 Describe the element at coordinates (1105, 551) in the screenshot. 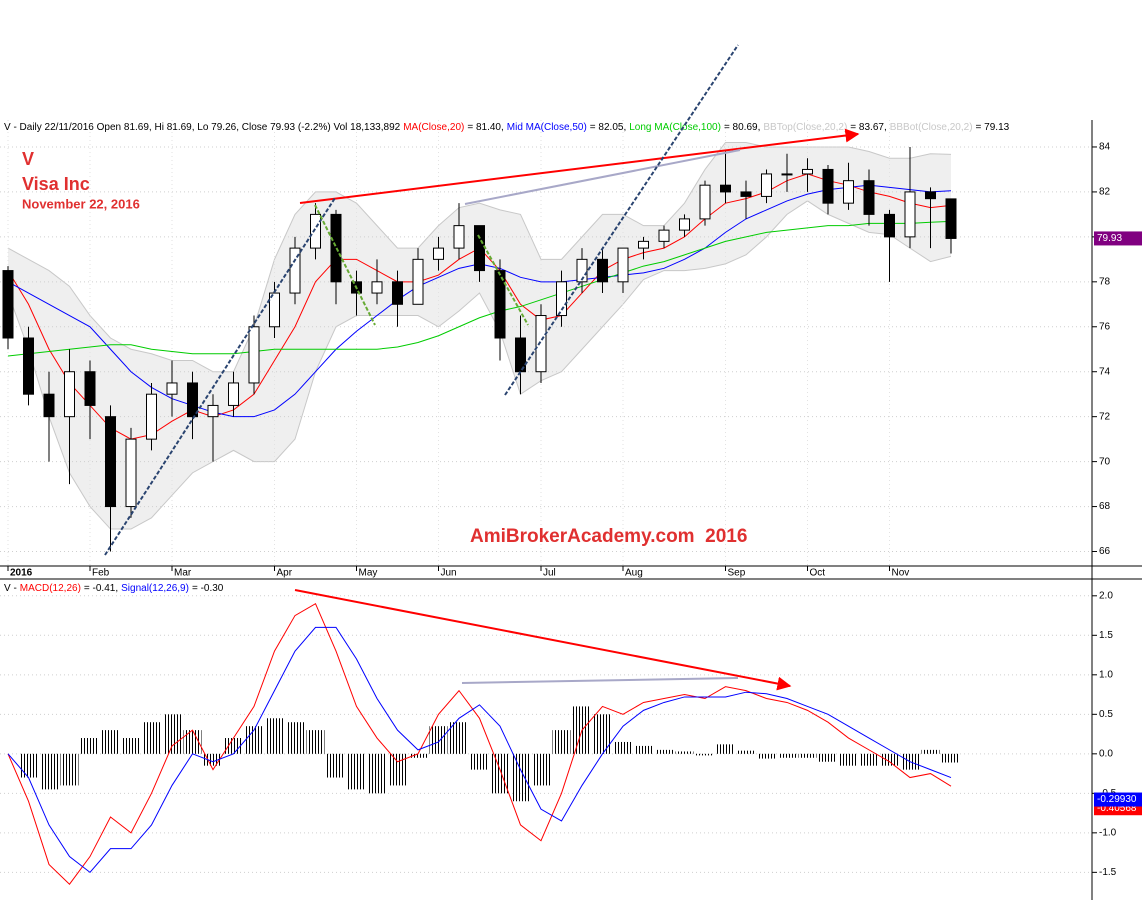

I see `y-tick-label: 66` at that location.